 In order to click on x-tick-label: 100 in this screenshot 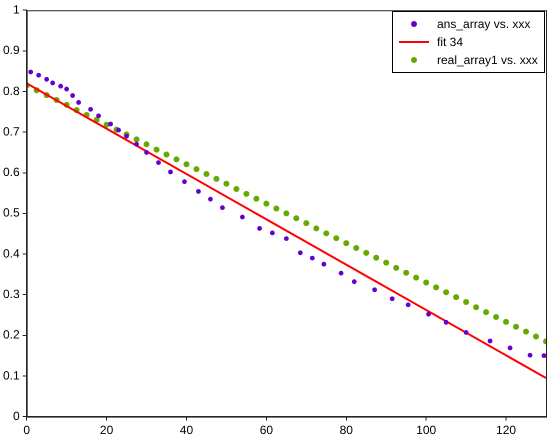, I will do `click(426, 430)`.